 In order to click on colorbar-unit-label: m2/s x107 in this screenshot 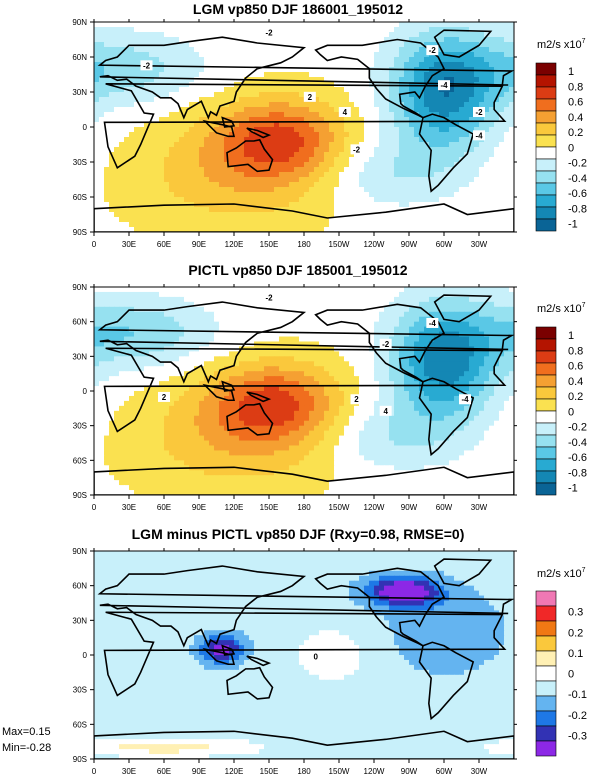, I will do `click(561, 44)`.